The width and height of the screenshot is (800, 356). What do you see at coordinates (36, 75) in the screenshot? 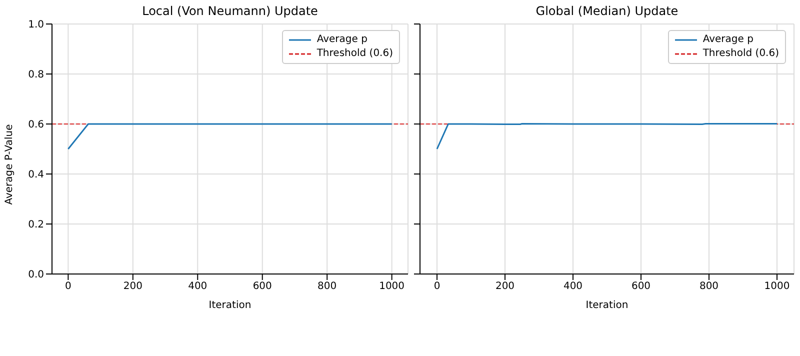
I see `y-tick-label: 0.8` at bounding box center [36, 75].